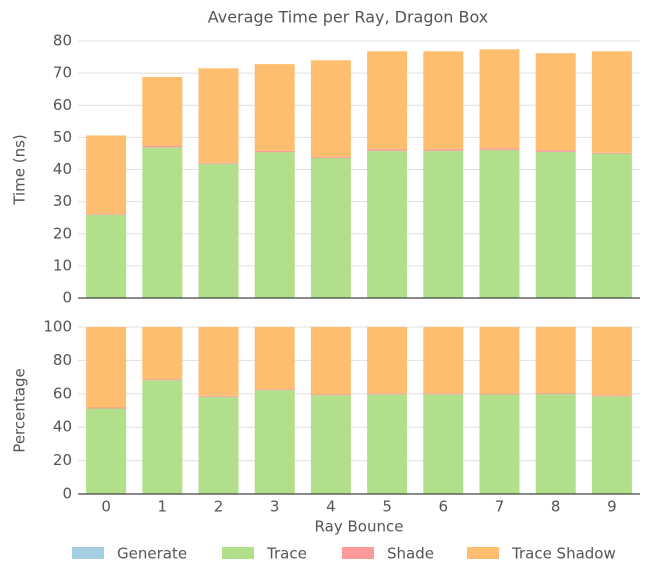 The height and width of the screenshot is (574, 645). I want to click on x-tick-label: 8, so click(556, 507).